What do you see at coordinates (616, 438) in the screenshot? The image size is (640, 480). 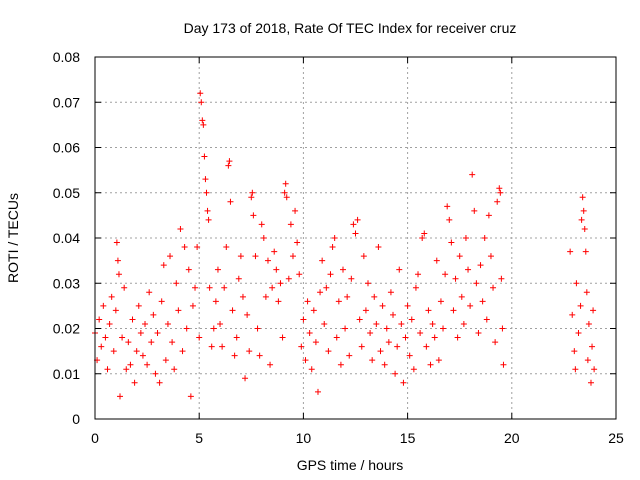 I see `x-tick-label: 25` at bounding box center [616, 438].